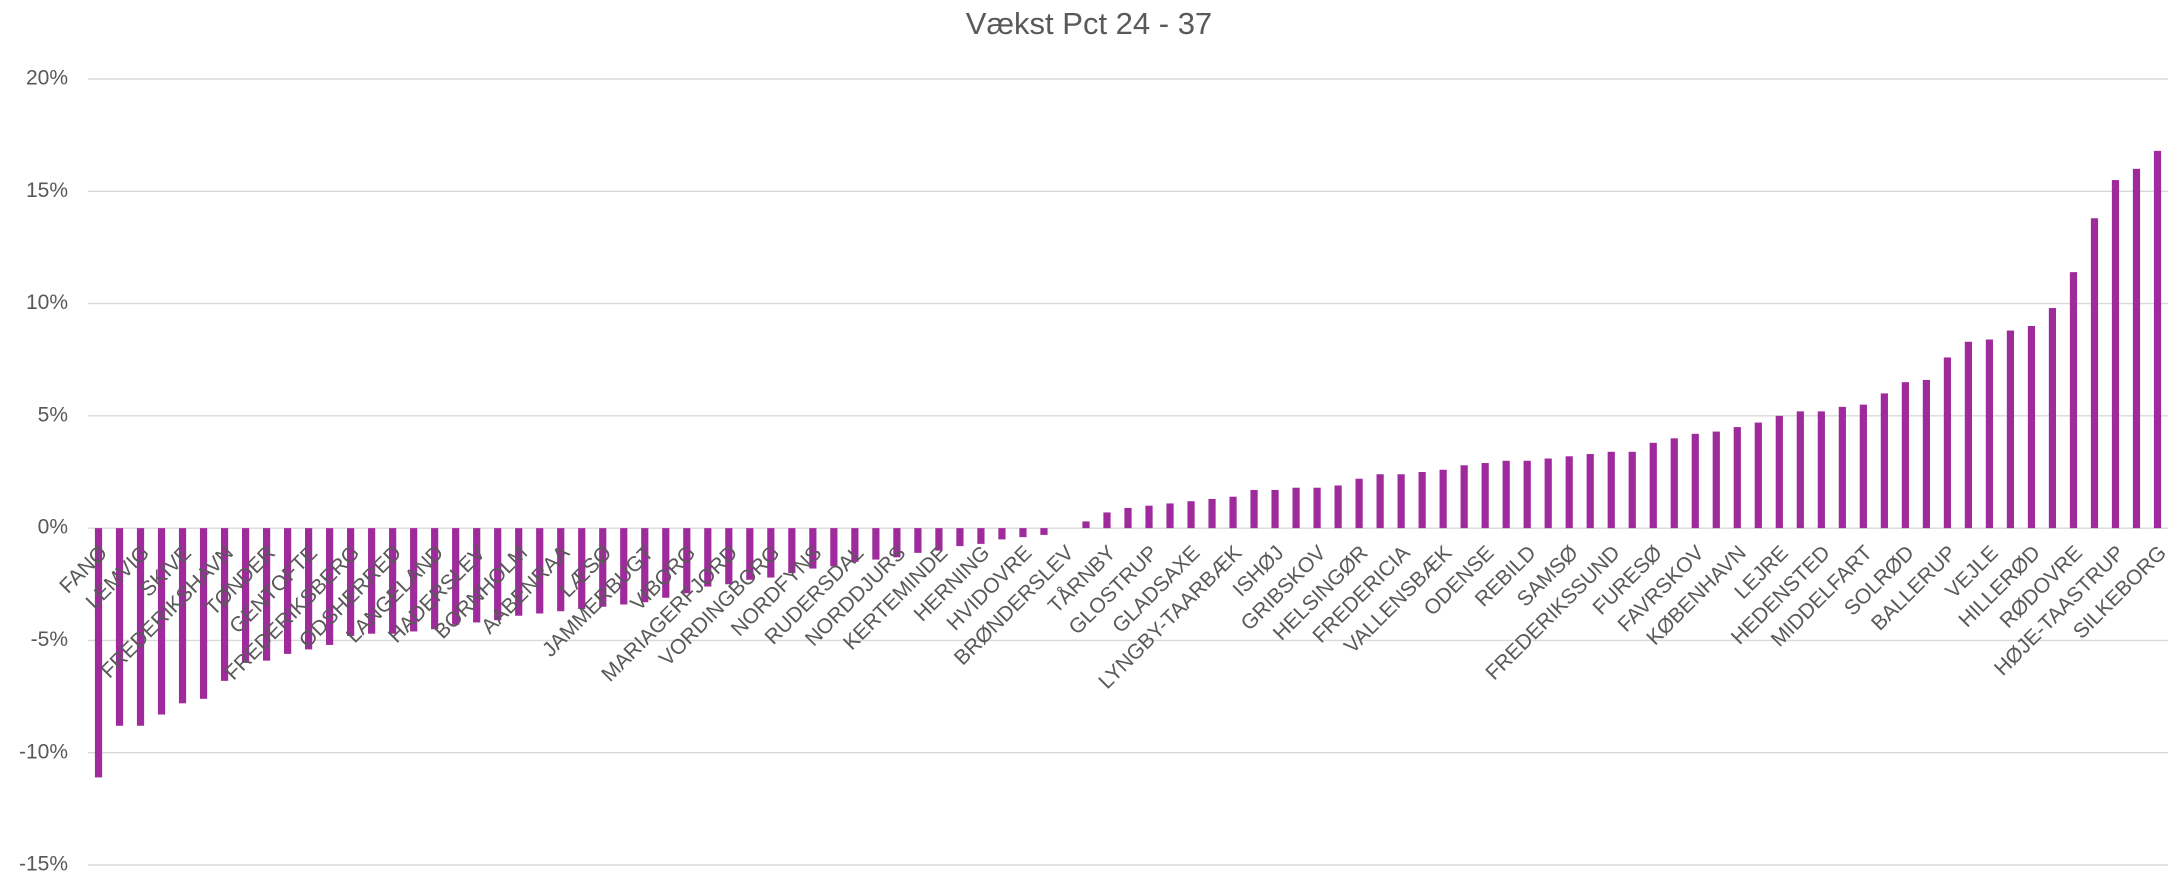  Describe the element at coordinates (43, 863) in the screenshot. I see `y-tick-label: -15%` at that location.